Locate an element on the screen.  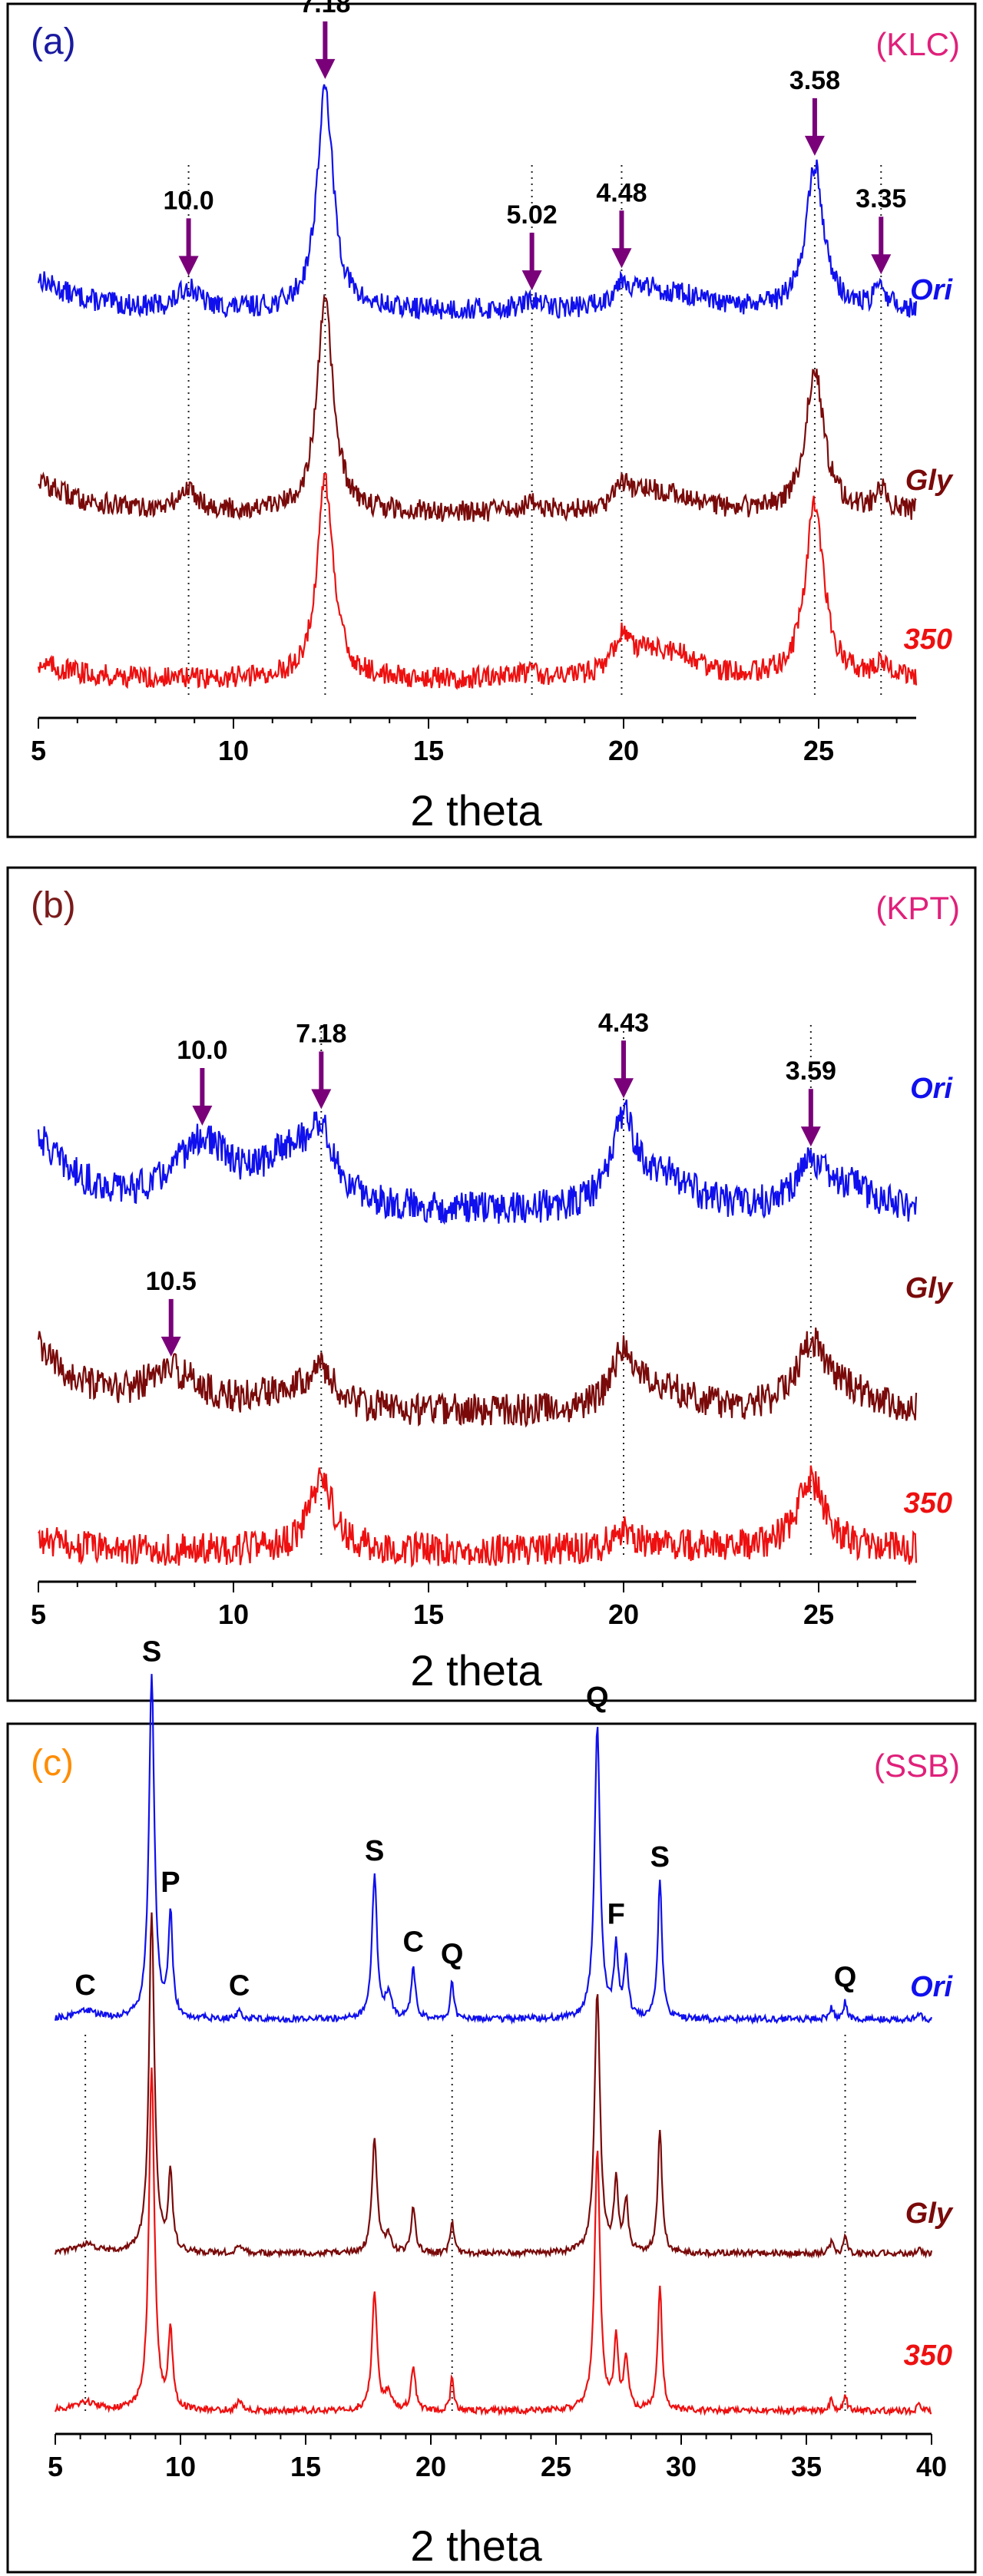
panel-a-x-axis: 5 10 15 20 25 is located at coordinates (473, 741).